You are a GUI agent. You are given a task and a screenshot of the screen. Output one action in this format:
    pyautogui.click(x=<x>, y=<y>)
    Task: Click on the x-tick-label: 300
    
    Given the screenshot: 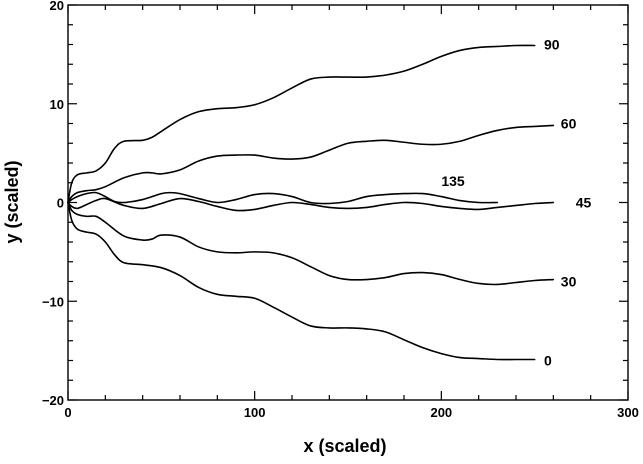 What is the action you would take?
    pyautogui.click(x=628, y=412)
    